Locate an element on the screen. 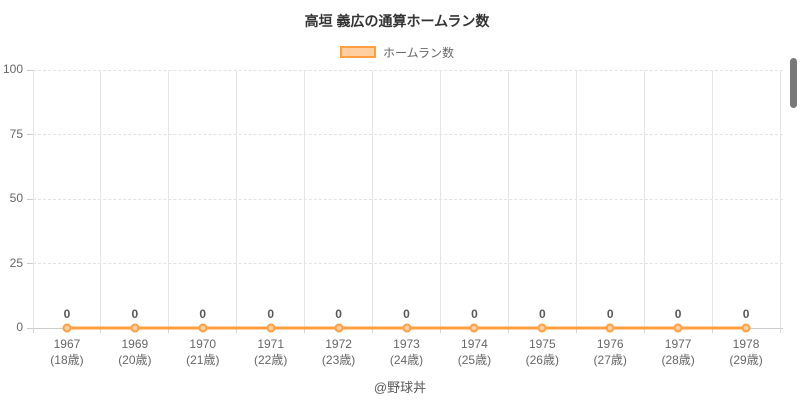 This screenshot has height=400, width=800. x-axis-label-year: 1971 is located at coordinates (271, 344).